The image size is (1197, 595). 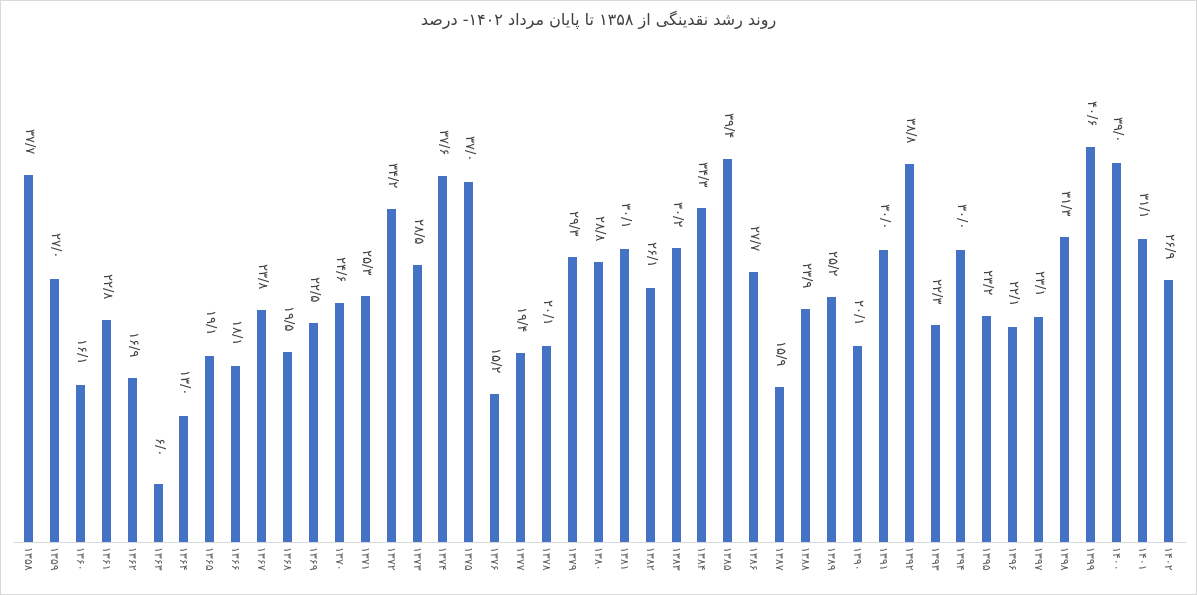 What do you see at coordinates (729, 125) in the screenshot?
I see `data-label: ۳۹/۴` at bounding box center [729, 125].